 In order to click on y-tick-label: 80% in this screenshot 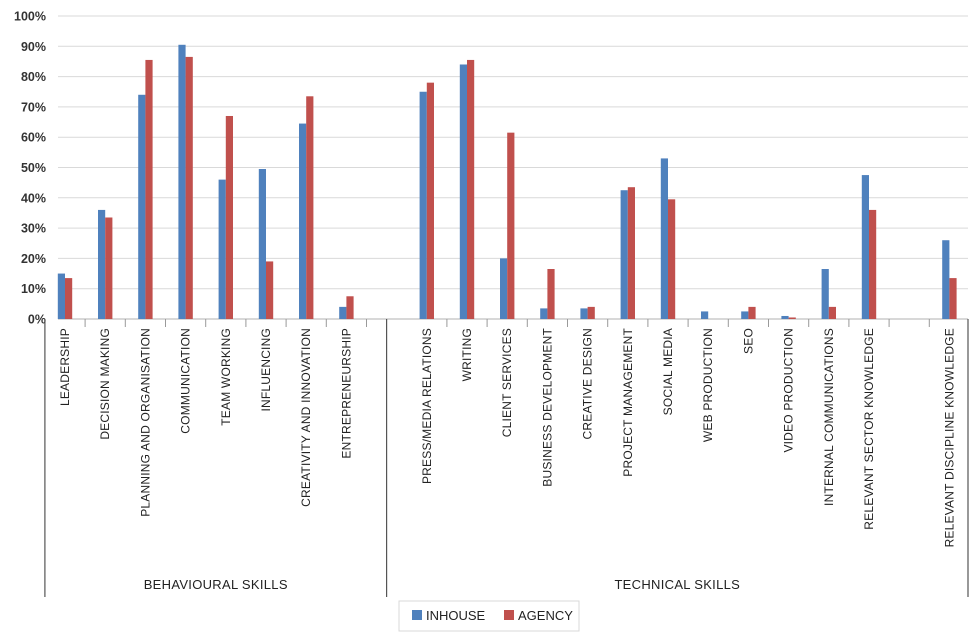, I will do `click(33, 77)`.